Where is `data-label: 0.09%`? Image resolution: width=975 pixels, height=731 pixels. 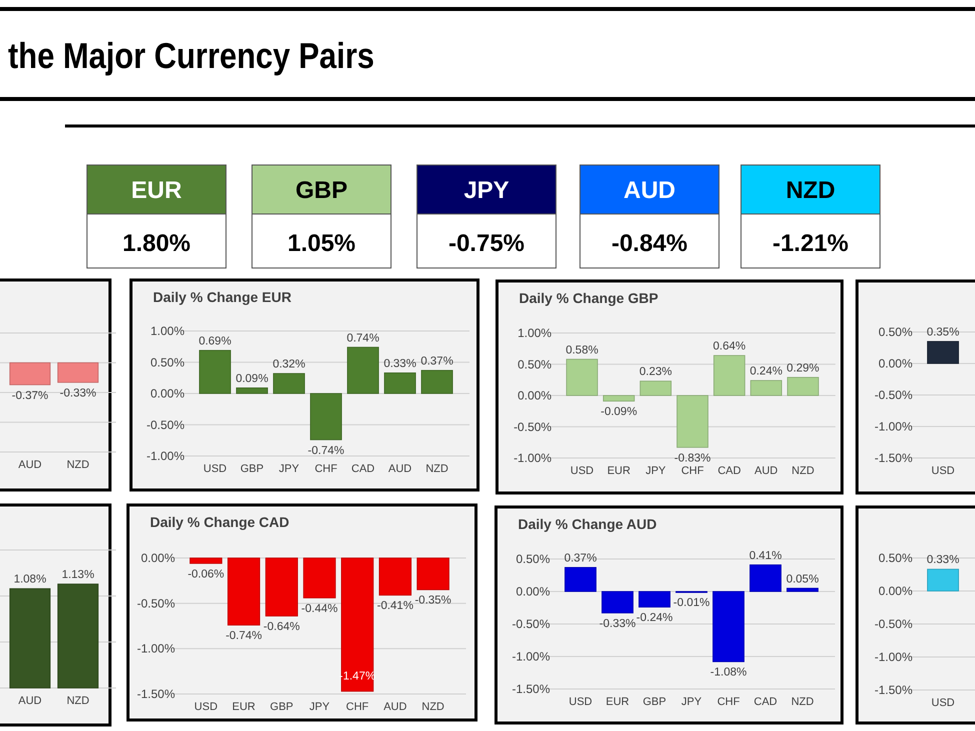 data-label: 0.09% is located at coordinates (252, 378).